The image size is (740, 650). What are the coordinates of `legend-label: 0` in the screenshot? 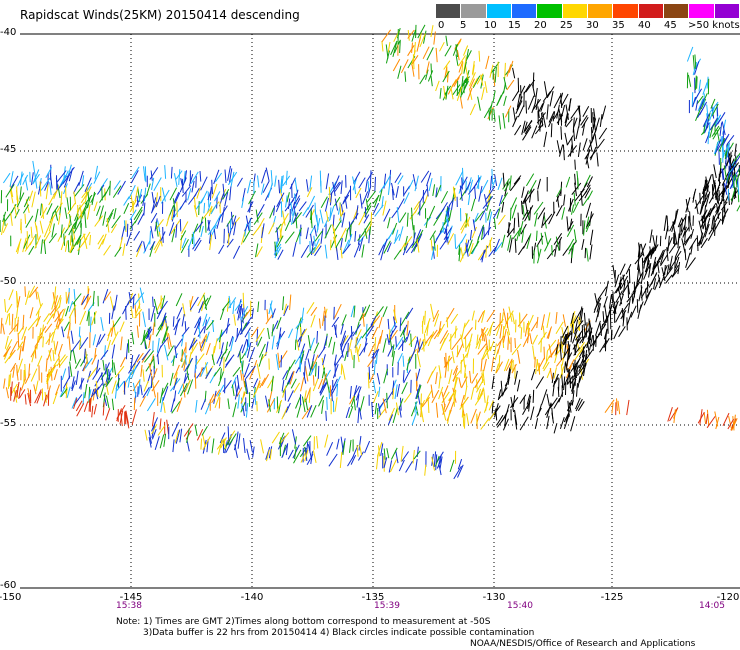 It's located at (441, 25).